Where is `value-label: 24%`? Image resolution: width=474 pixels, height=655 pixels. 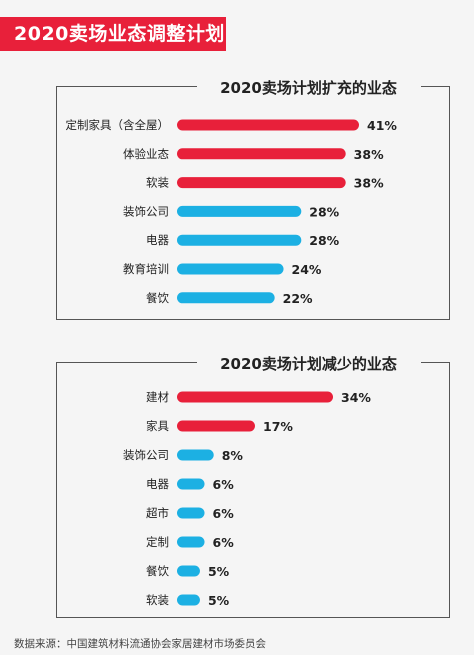
value-label: 24% is located at coordinates (307, 269).